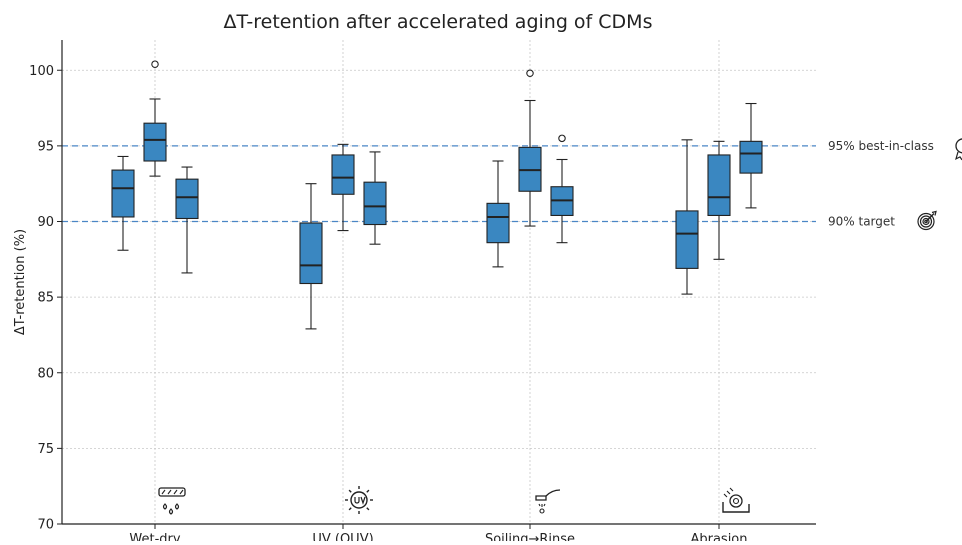  What do you see at coordinates (958, 146) in the screenshot?
I see `trophy-medal` at bounding box center [958, 146].